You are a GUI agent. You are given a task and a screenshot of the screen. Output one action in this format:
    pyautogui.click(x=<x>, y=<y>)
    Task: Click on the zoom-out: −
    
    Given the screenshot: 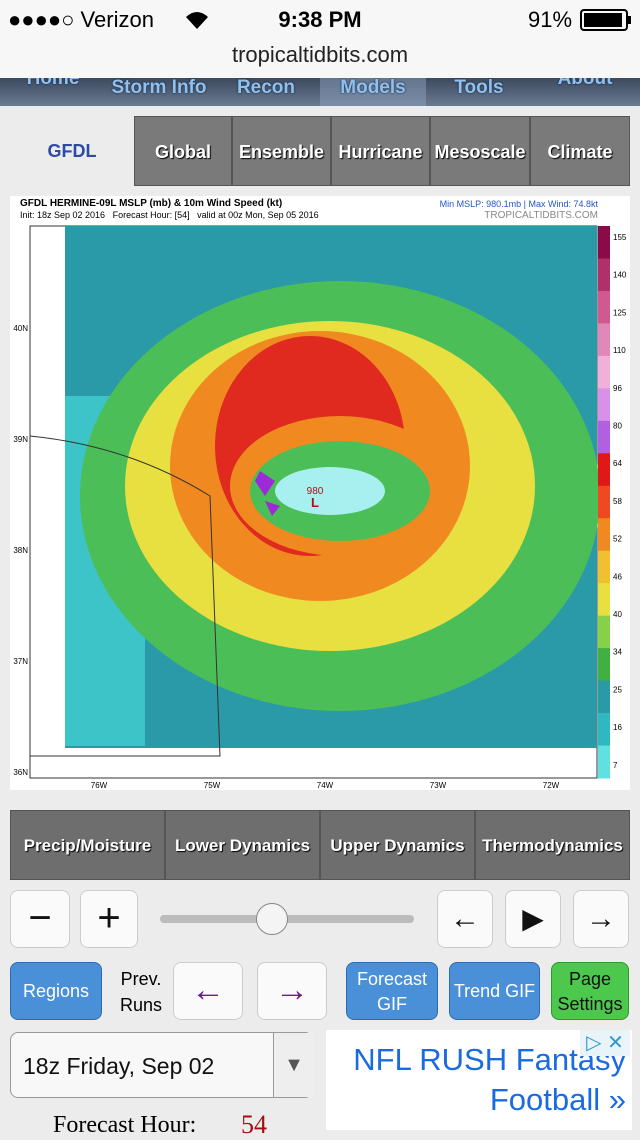 What is the action you would take?
    pyautogui.click(x=40, y=919)
    